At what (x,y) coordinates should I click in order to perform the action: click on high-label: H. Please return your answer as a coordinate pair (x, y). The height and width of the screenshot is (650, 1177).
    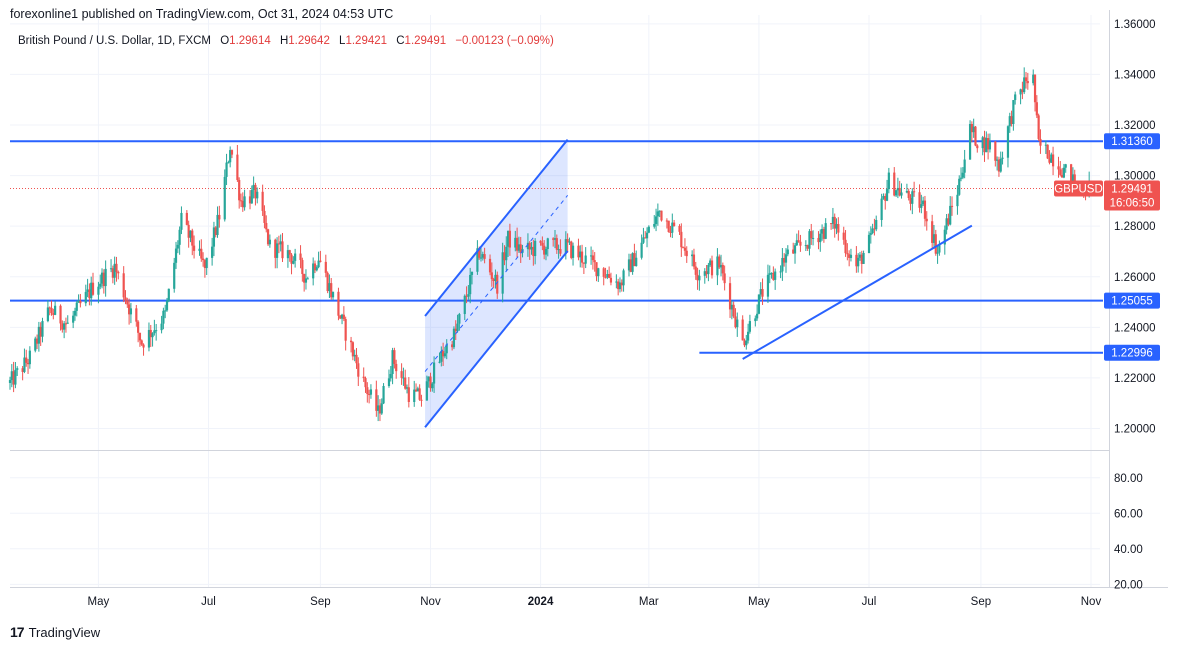
    Looking at the image, I should click on (284, 41).